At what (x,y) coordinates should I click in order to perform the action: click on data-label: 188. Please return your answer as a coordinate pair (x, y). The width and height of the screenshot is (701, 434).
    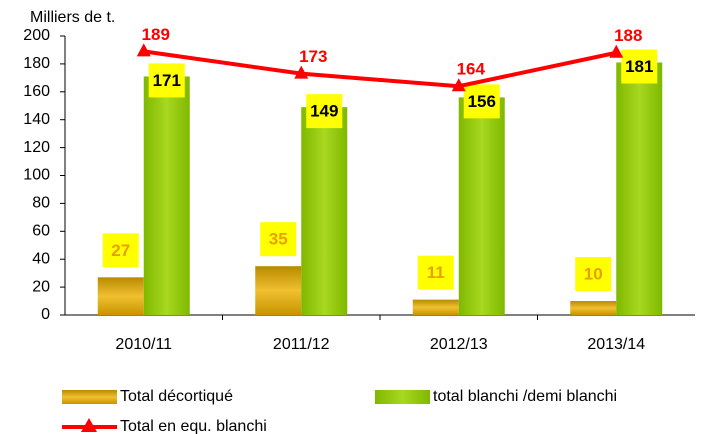
    Looking at the image, I should click on (628, 35).